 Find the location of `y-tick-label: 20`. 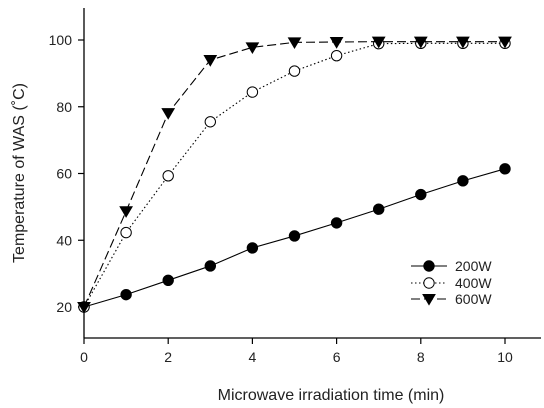

y-tick-label: 20 is located at coordinates (64, 307).